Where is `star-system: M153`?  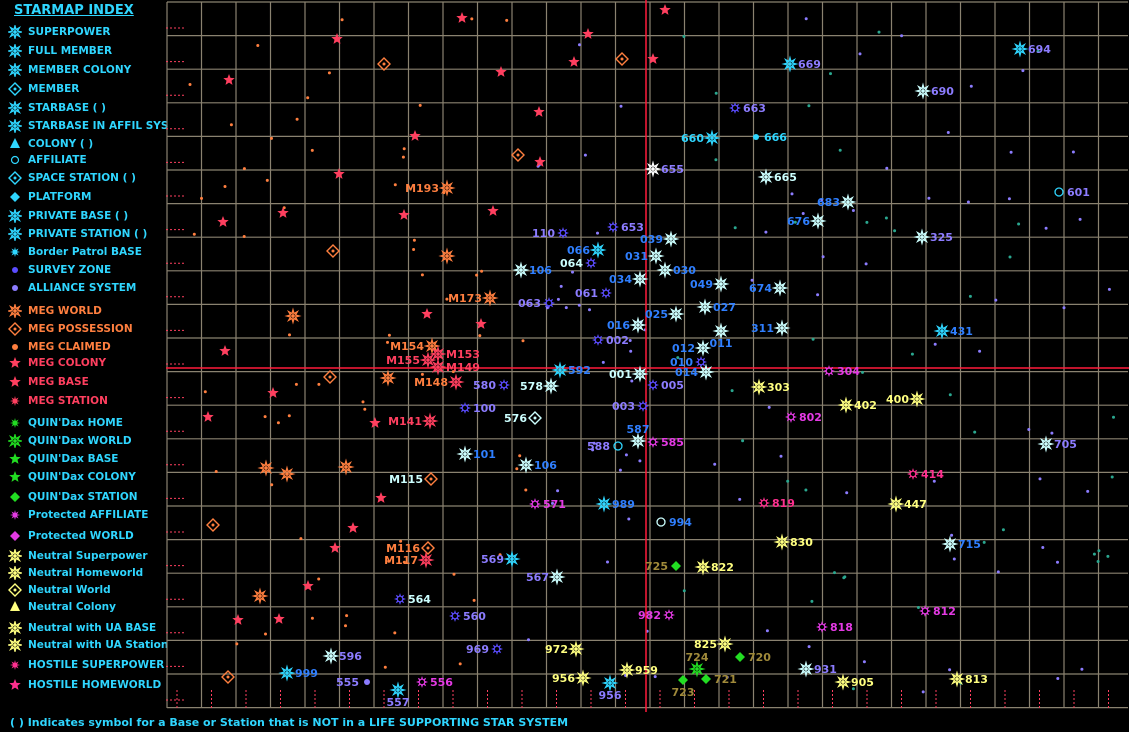
star-system: M153 is located at coordinates (454, 354).